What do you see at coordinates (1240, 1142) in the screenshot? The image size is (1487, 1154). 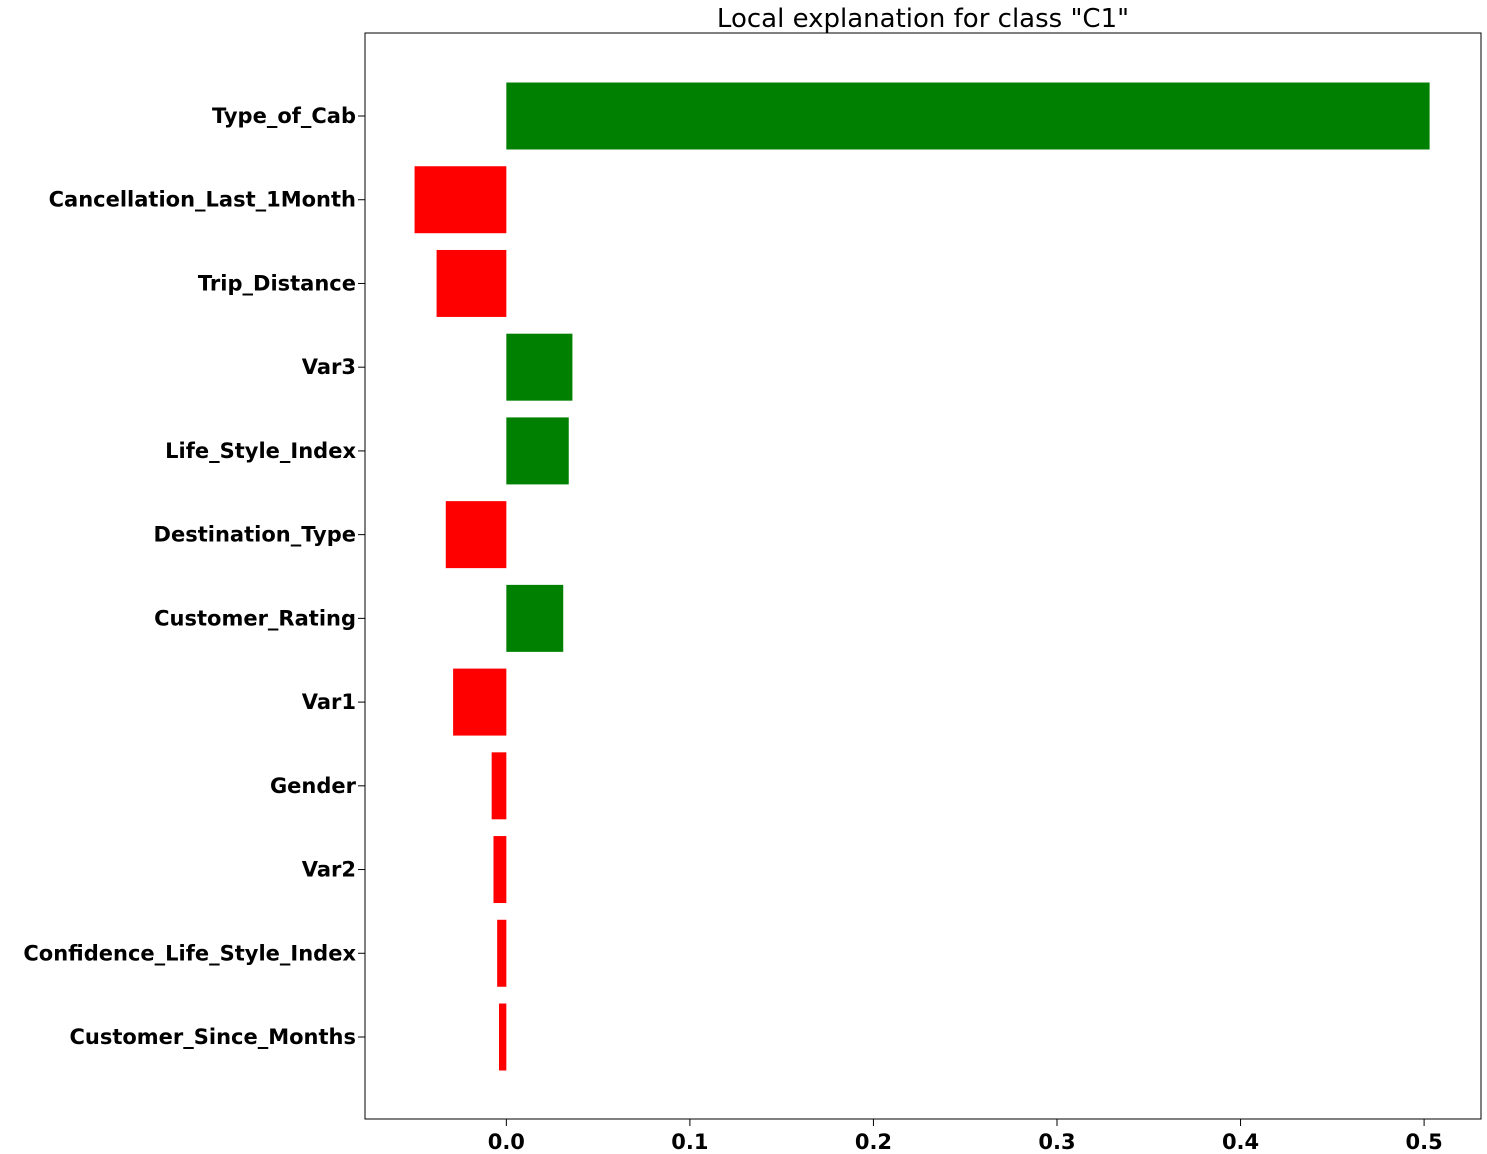 I see `x-tick-label: 0.4` at bounding box center [1240, 1142].